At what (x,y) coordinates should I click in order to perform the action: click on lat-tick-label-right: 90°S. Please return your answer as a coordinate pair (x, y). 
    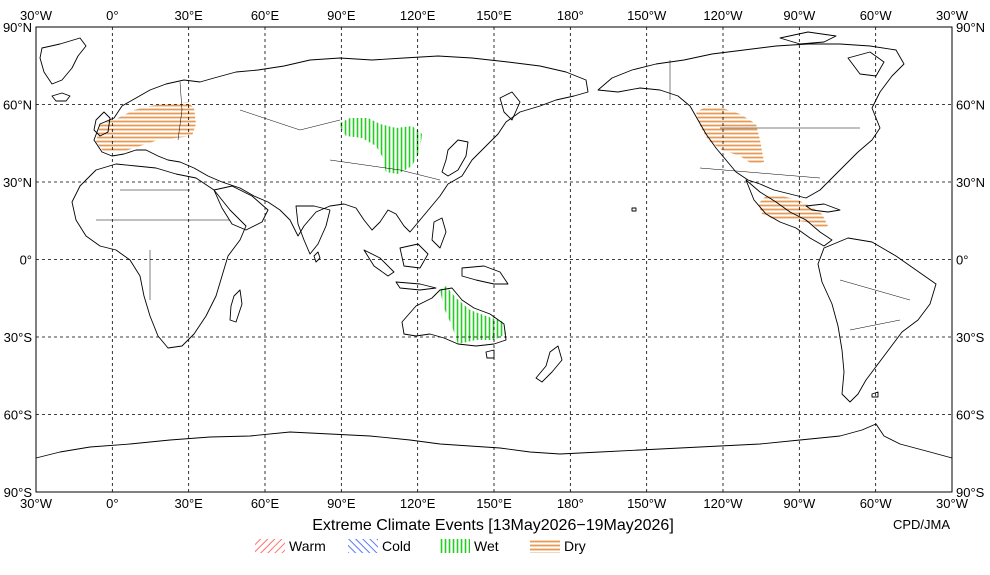
    Looking at the image, I should click on (970, 492).